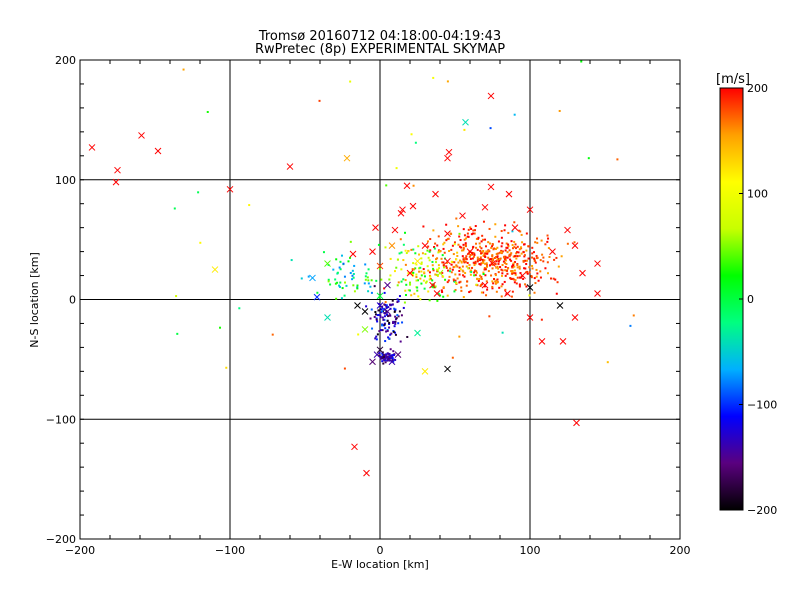 The width and height of the screenshot is (800, 600). What do you see at coordinates (680, 550) in the screenshot?
I see `x-tick-label: 200` at bounding box center [680, 550].